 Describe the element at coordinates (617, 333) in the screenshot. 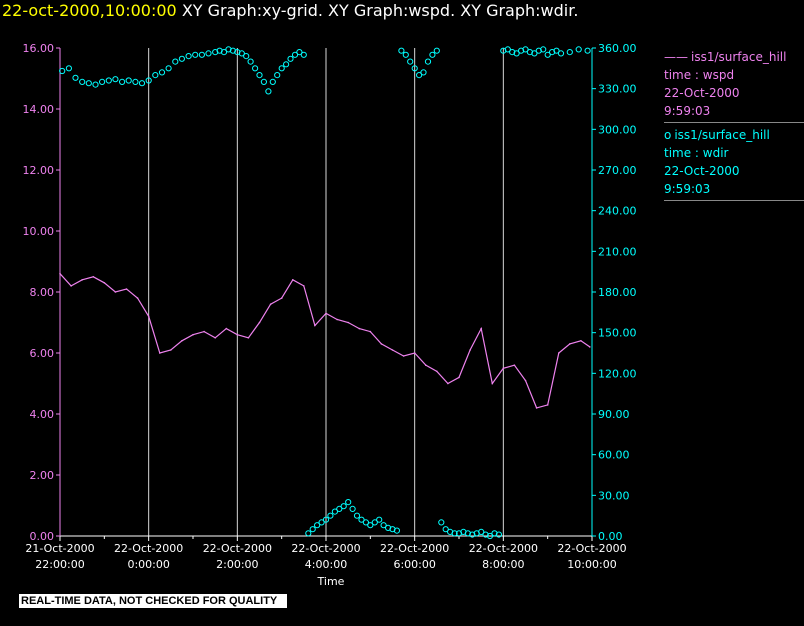

I see `y-right-tick-label-5: 150.00` at that location.